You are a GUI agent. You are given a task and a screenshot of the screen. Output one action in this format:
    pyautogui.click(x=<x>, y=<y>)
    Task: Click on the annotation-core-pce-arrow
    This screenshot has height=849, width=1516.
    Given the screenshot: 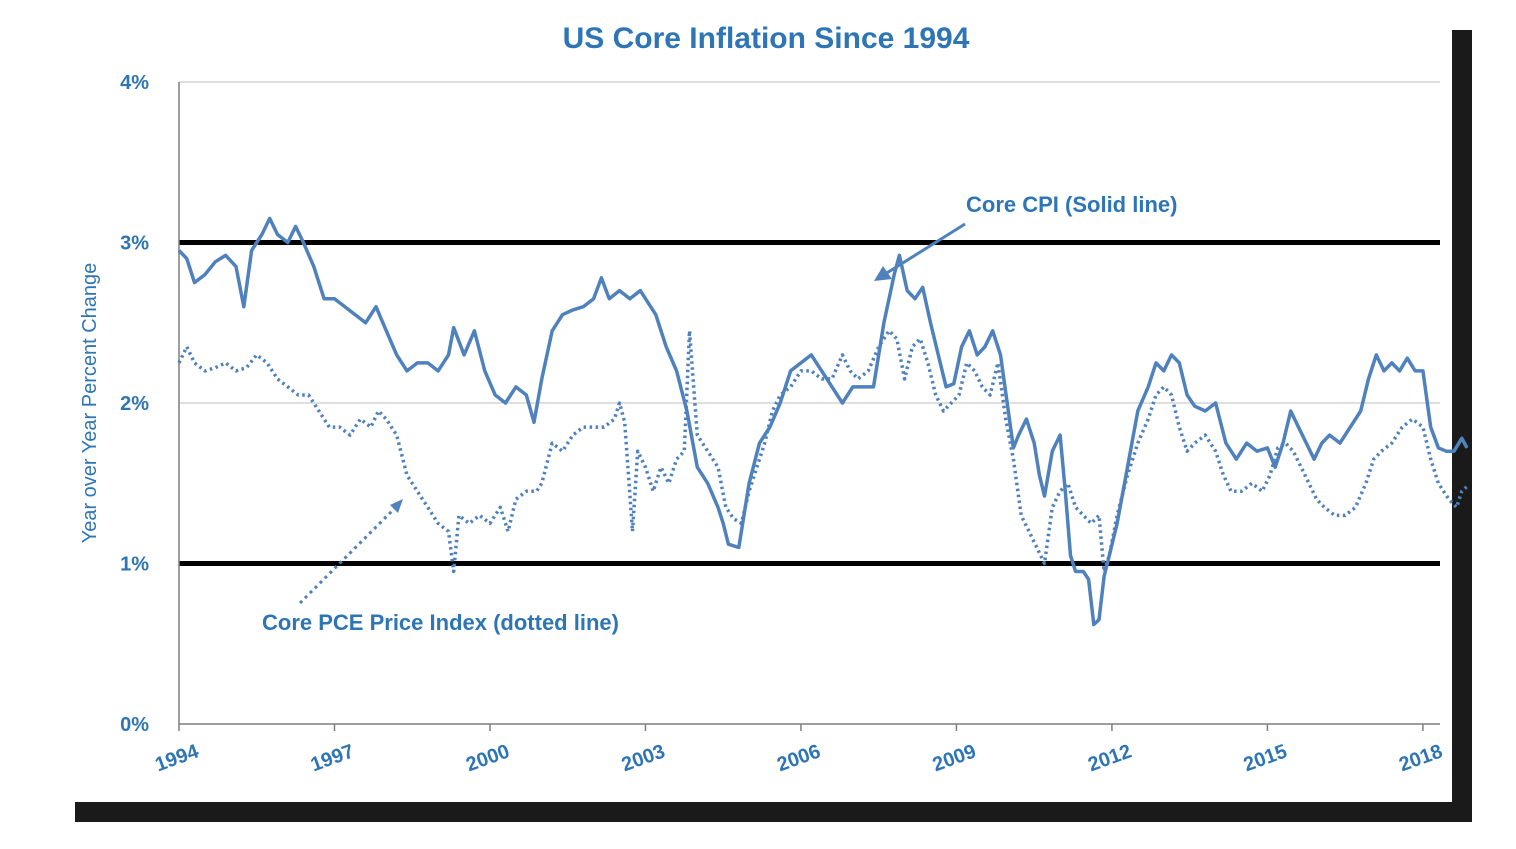 What is the action you would take?
    pyautogui.click(x=347, y=555)
    